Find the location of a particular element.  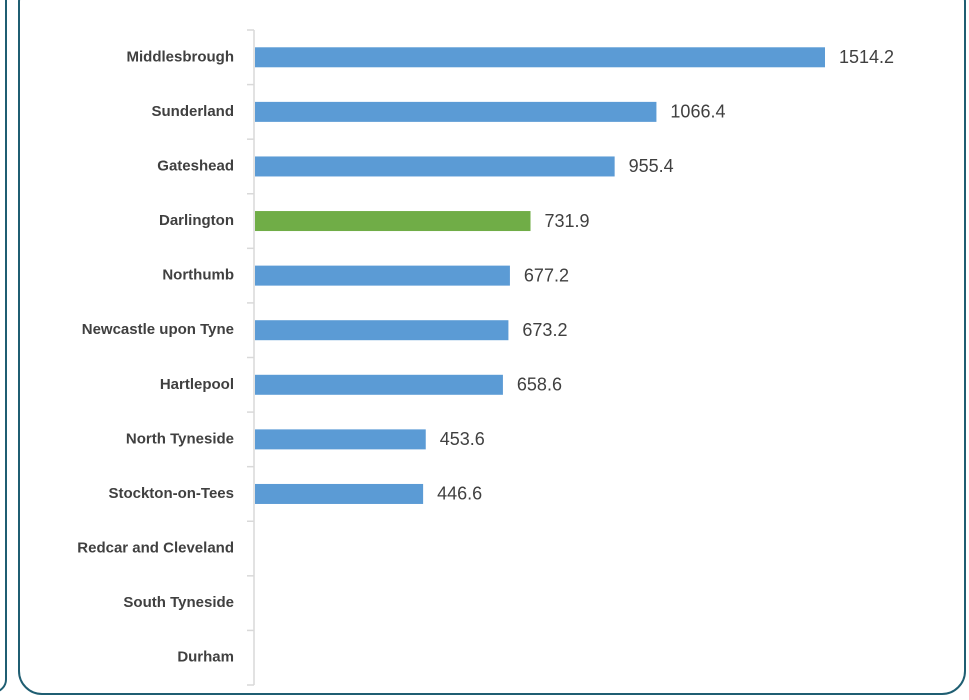

data-label: 677.2 is located at coordinates (546, 275).